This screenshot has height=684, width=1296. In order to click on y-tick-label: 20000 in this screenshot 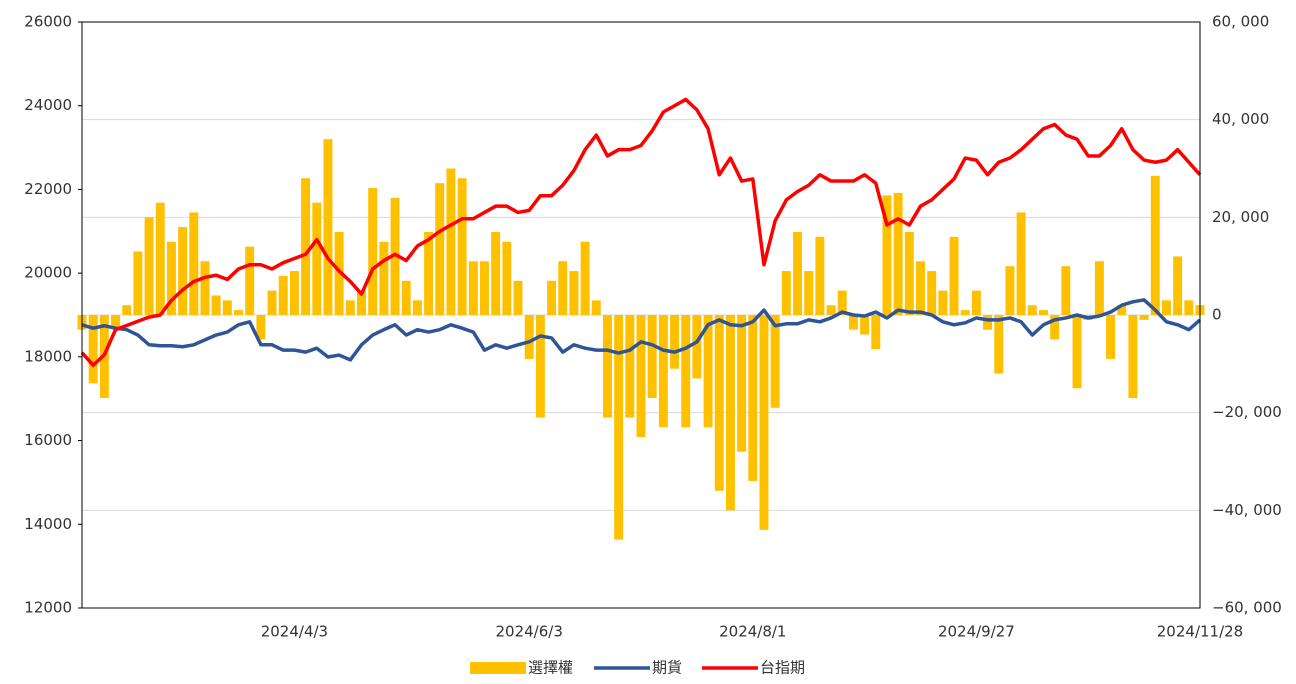, I will do `click(48, 273)`.